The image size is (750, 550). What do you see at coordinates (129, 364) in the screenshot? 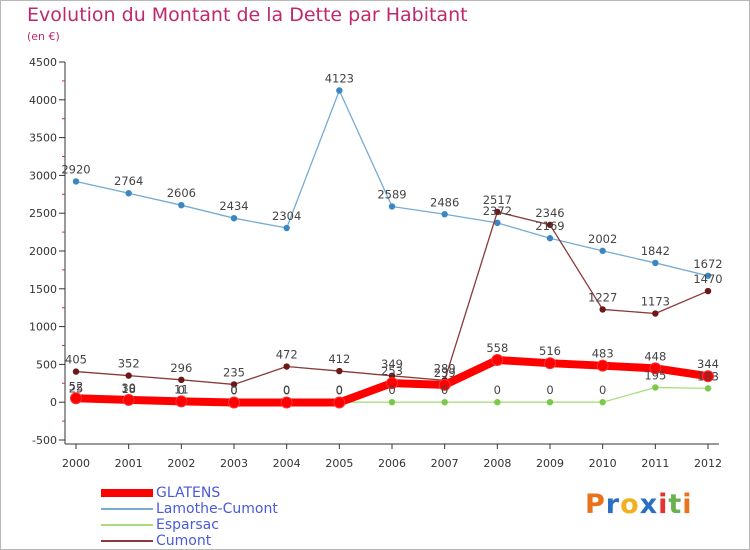
I see `data-label: 352` at bounding box center [129, 364].